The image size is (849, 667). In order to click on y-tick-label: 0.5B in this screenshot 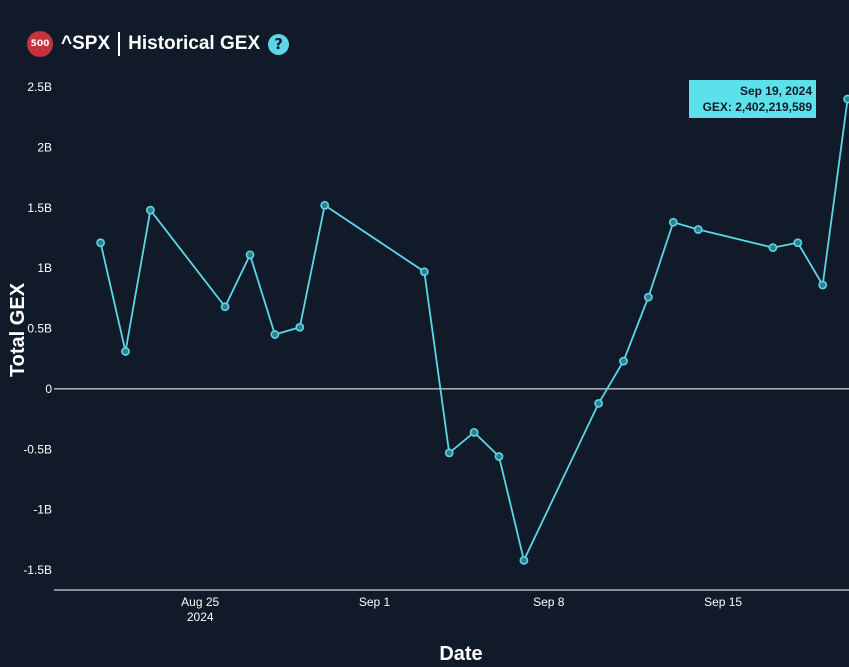, I will do `click(39, 329)`.